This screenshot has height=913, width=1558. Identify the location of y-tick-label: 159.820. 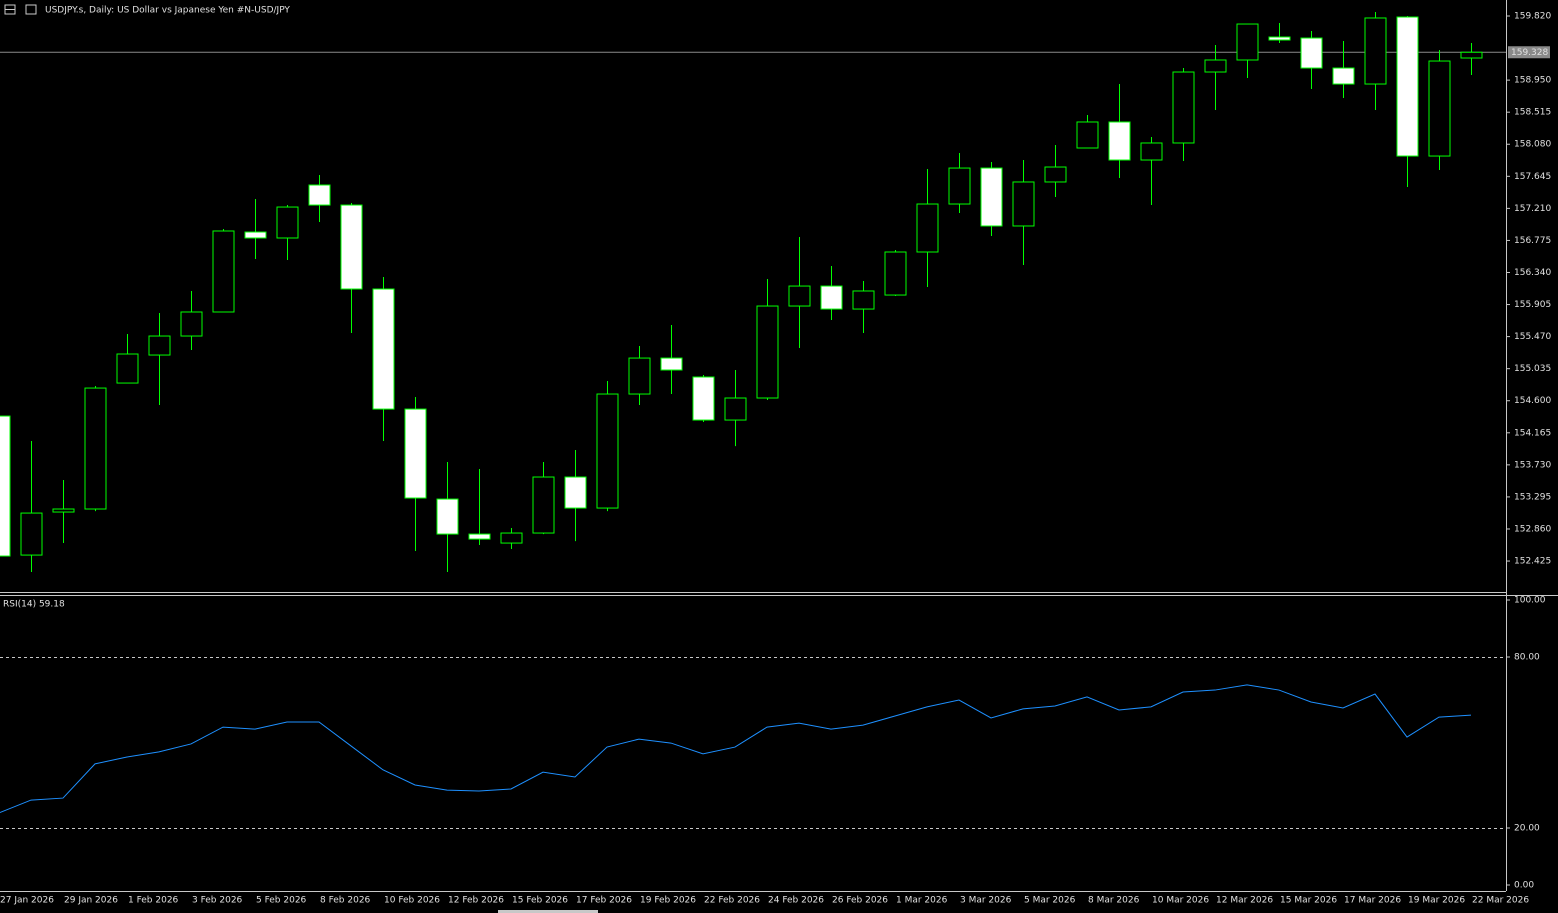
(1532, 16).